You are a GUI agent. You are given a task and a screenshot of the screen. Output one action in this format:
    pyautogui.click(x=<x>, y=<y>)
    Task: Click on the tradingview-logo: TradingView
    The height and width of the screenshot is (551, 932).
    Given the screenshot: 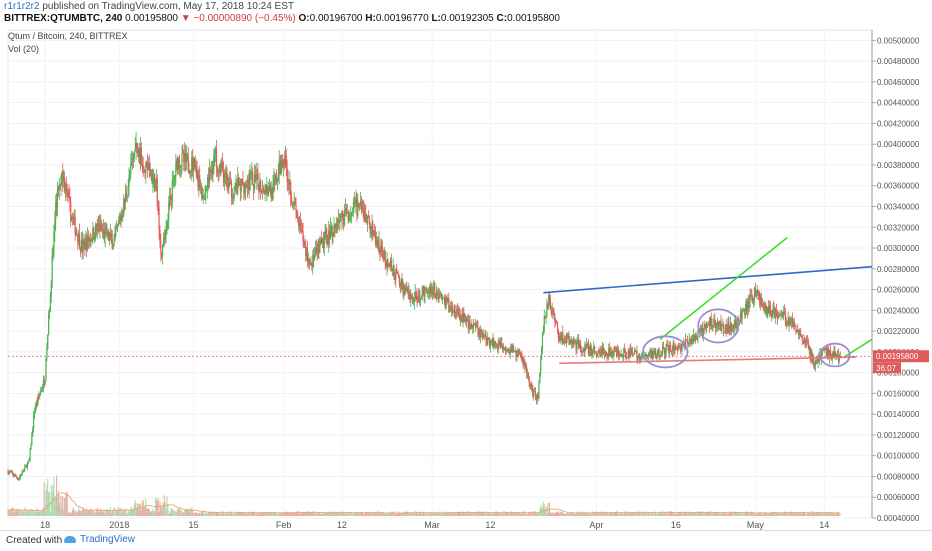 What is the action you would take?
    pyautogui.click(x=99, y=539)
    